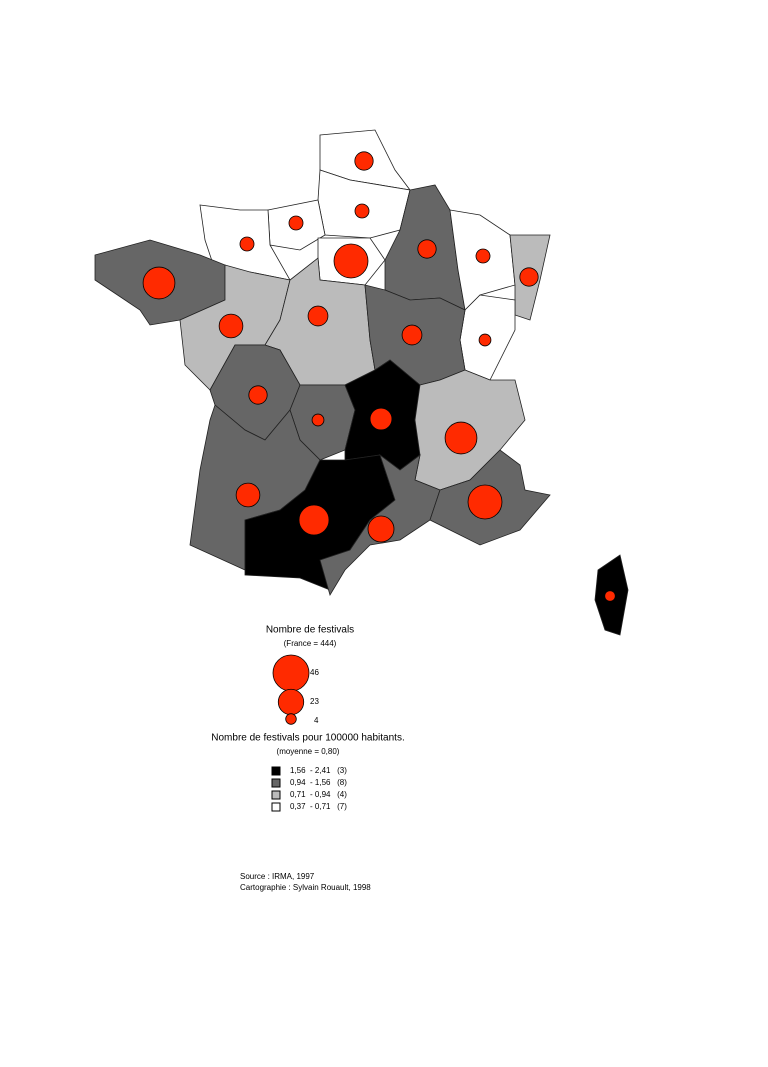 The image size is (768, 1067). I want to click on legend-value: 46, so click(314, 672).